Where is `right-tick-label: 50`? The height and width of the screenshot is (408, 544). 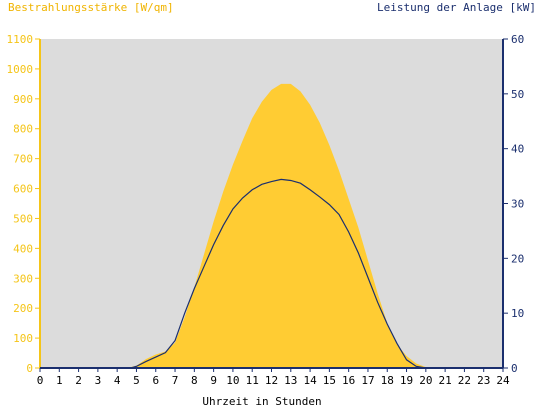 right-tick-label: 50 is located at coordinates (517, 94).